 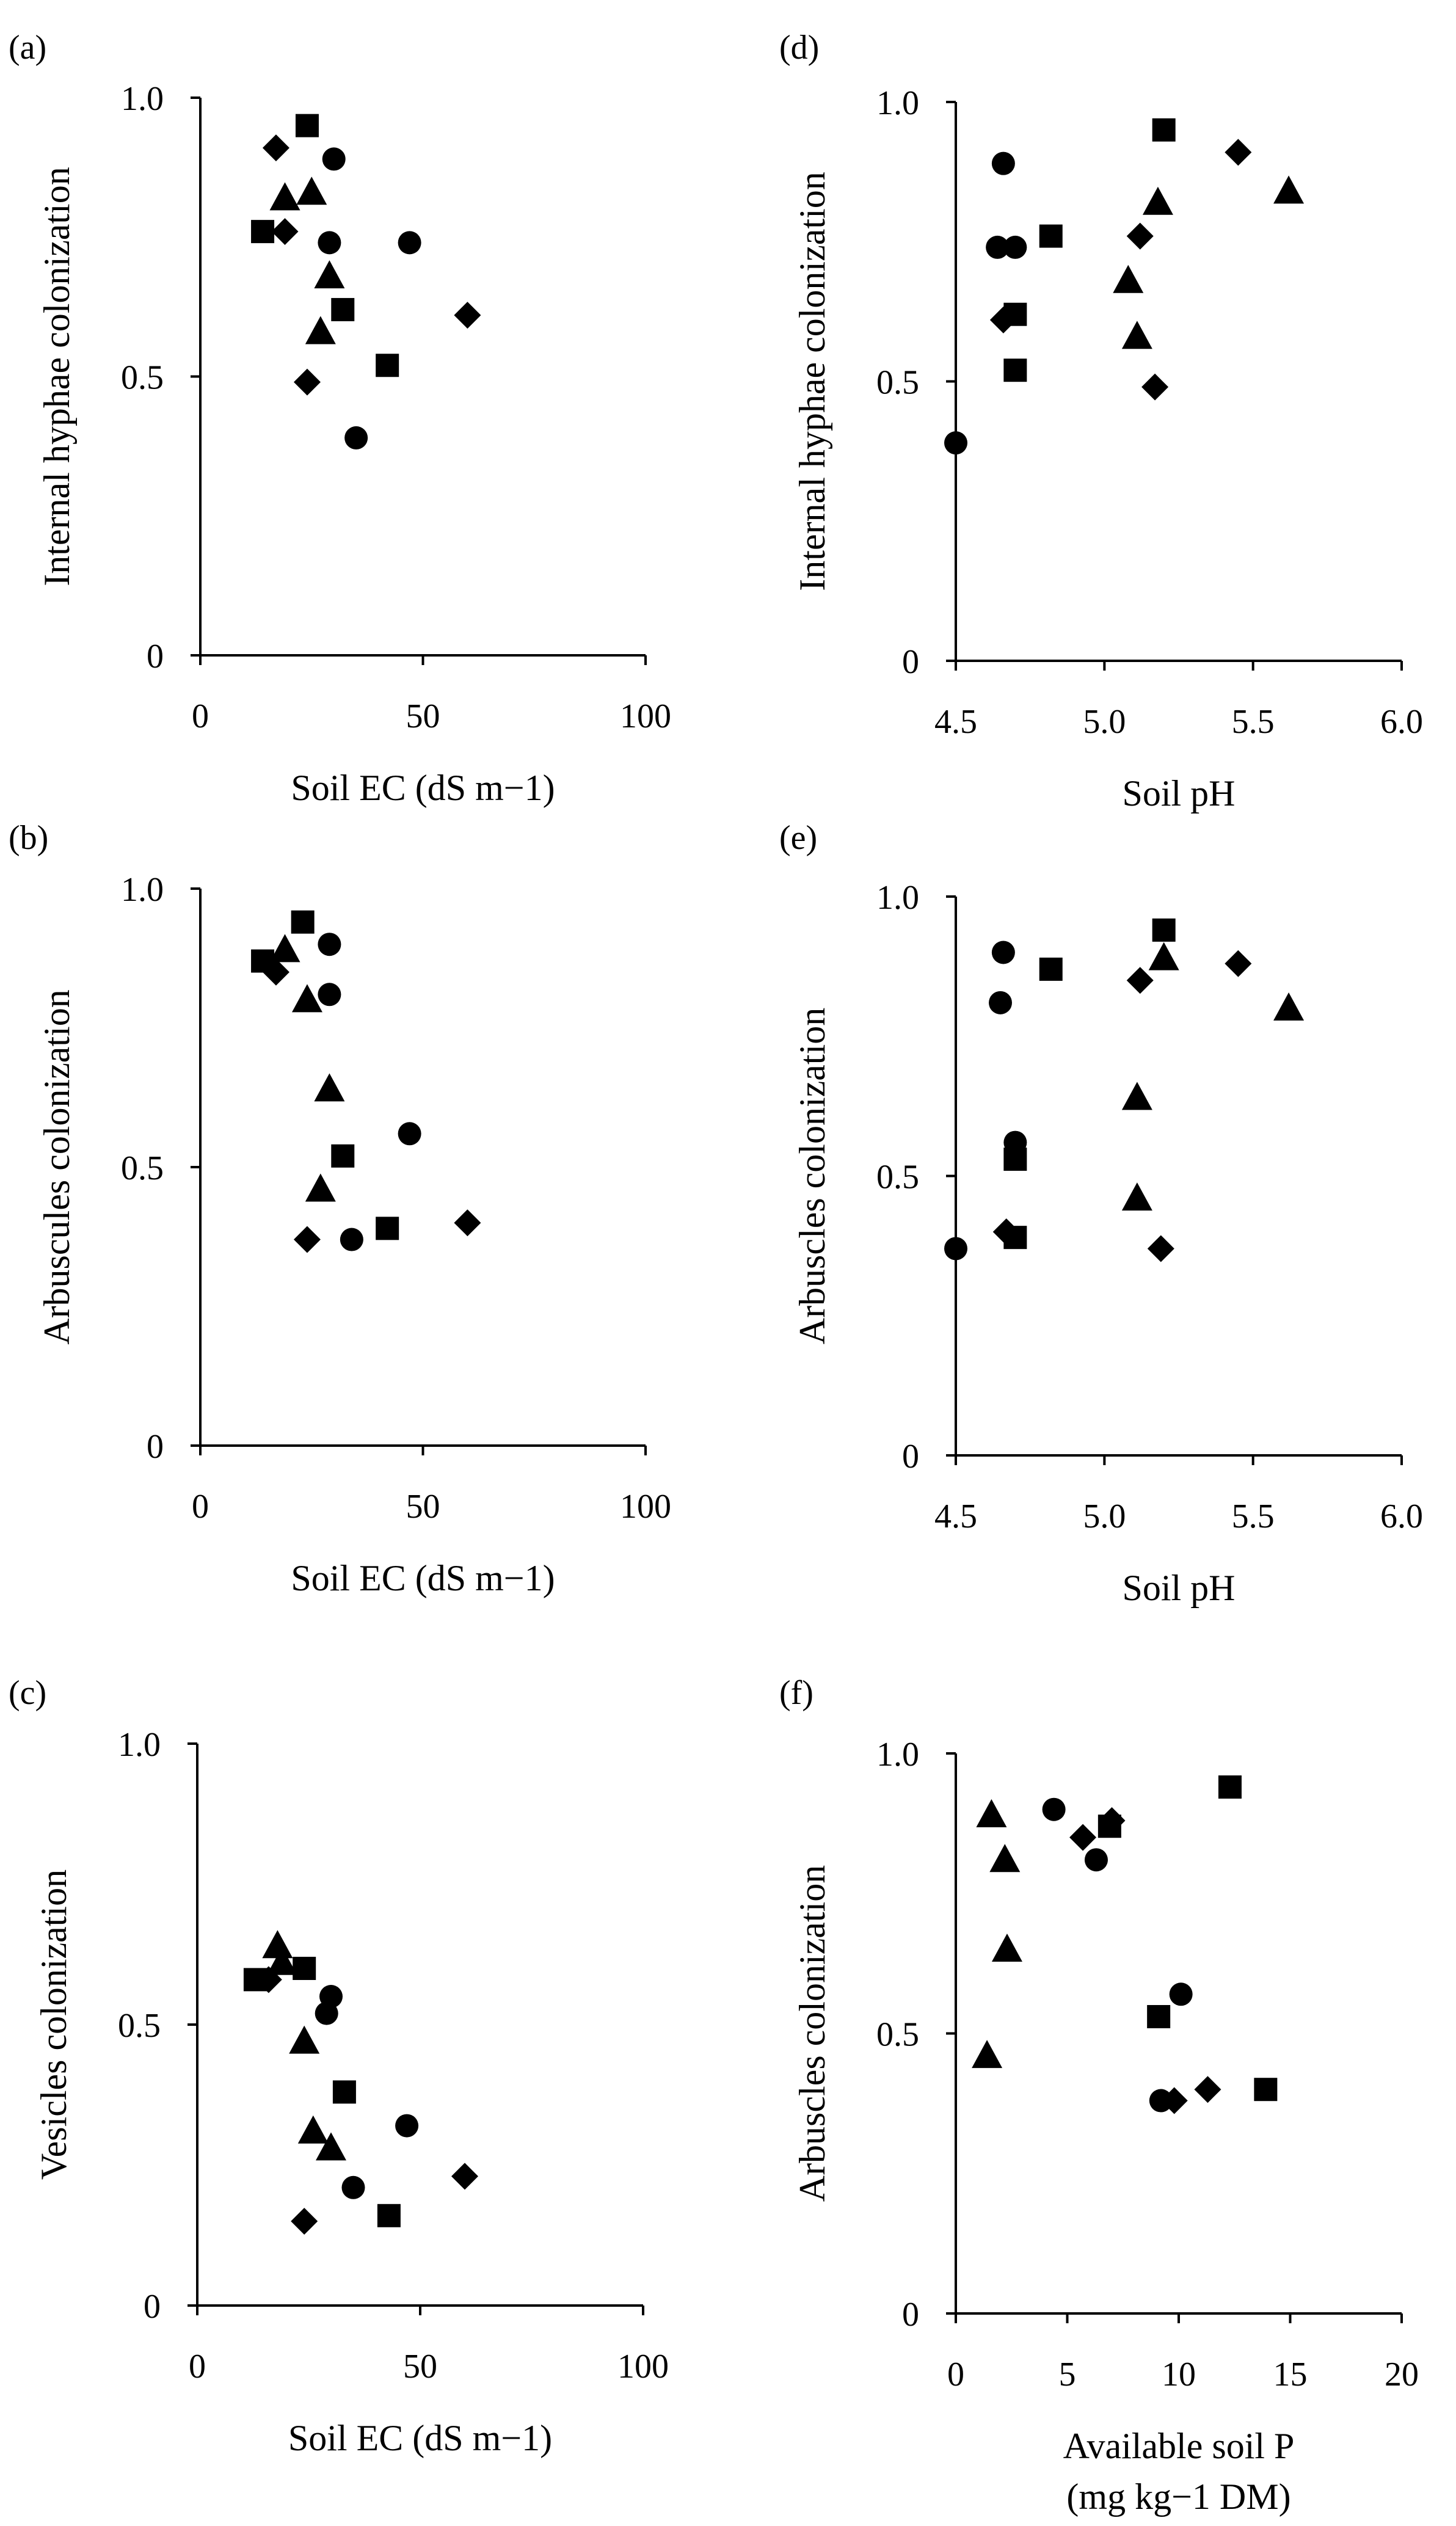 I want to click on panel-label: (a), so click(x=27, y=48).